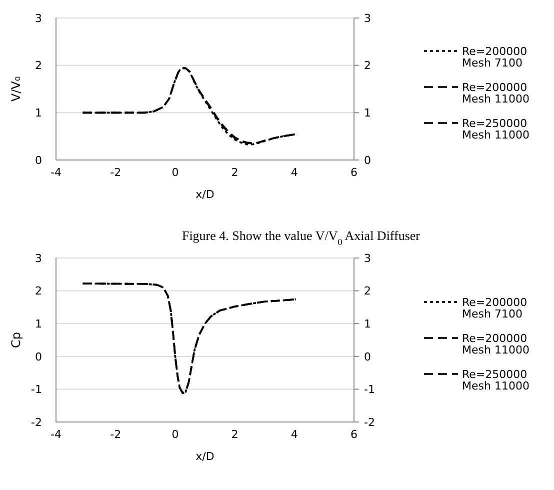 The image size is (554, 490). I want to click on y-axis-title: V/V₀, so click(16, 89).